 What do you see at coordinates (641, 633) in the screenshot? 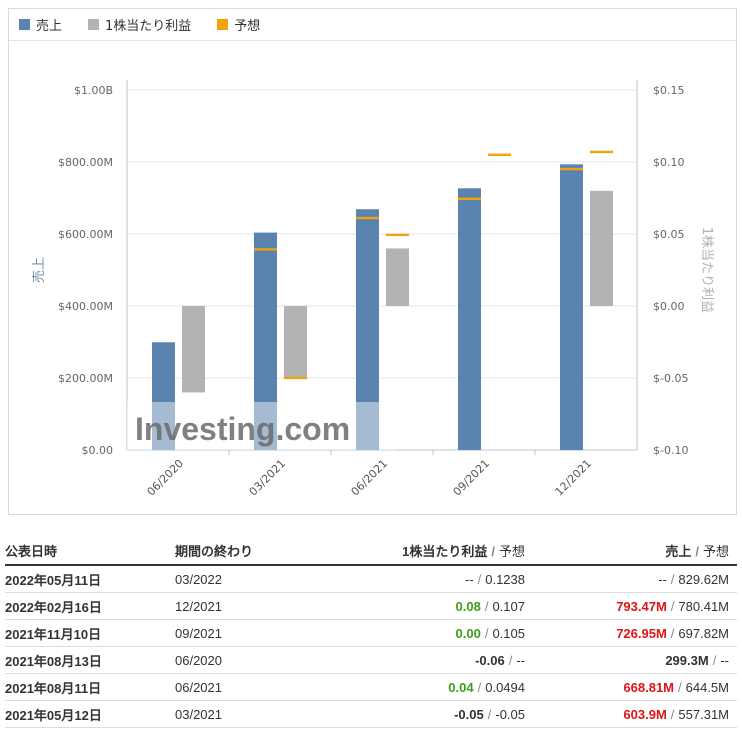
I see `revenue-actual: 726.95M` at bounding box center [641, 633].